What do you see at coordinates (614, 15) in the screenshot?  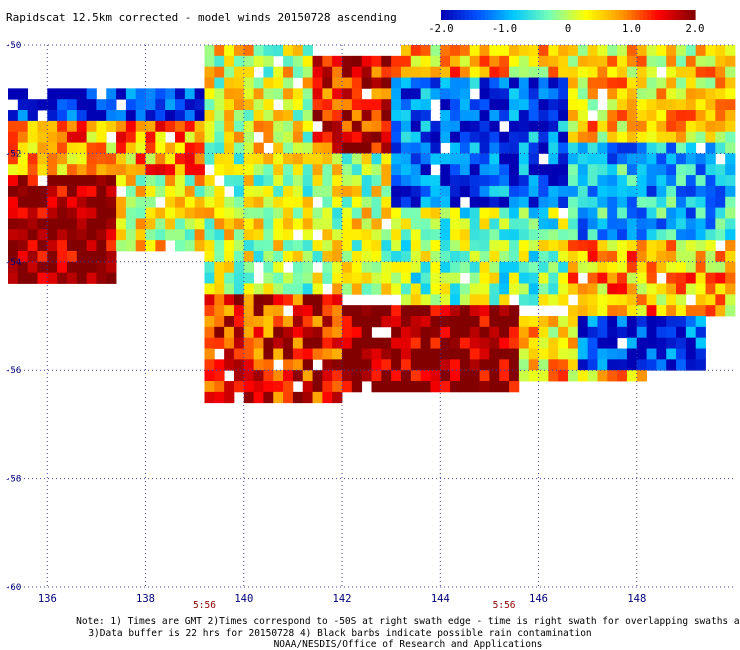 I see `colorbar-segment` at bounding box center [614, 15].